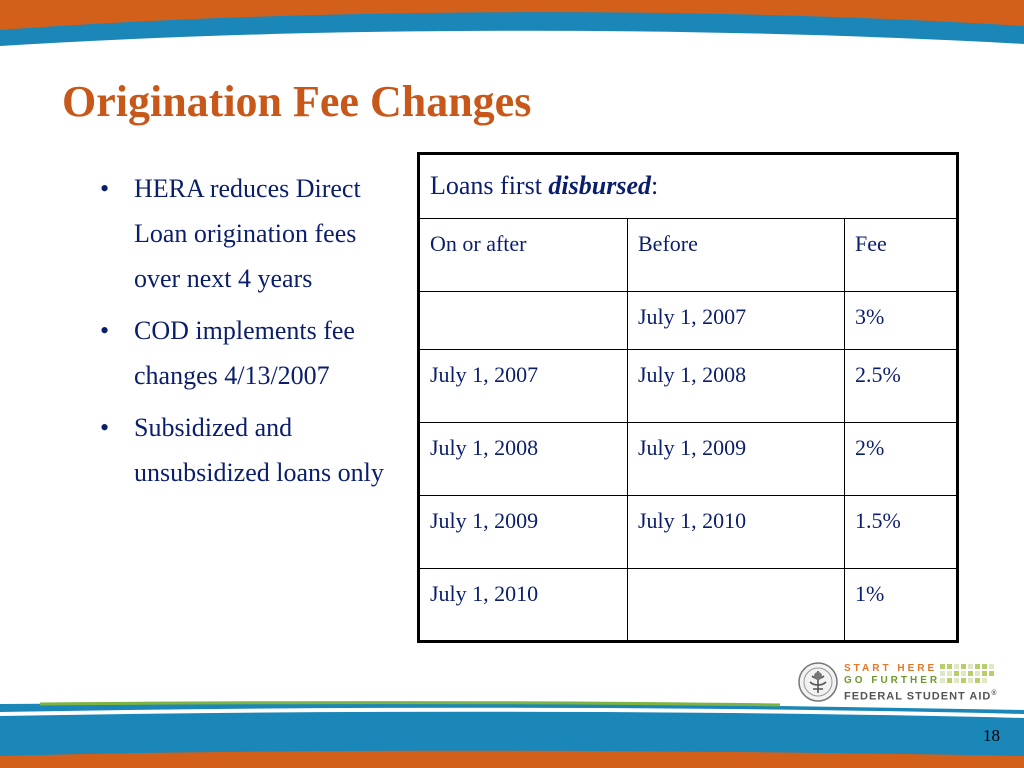  Describe the element at coordinates (901, 255) in the screenshot. I see `column-header: Fee` at that location.